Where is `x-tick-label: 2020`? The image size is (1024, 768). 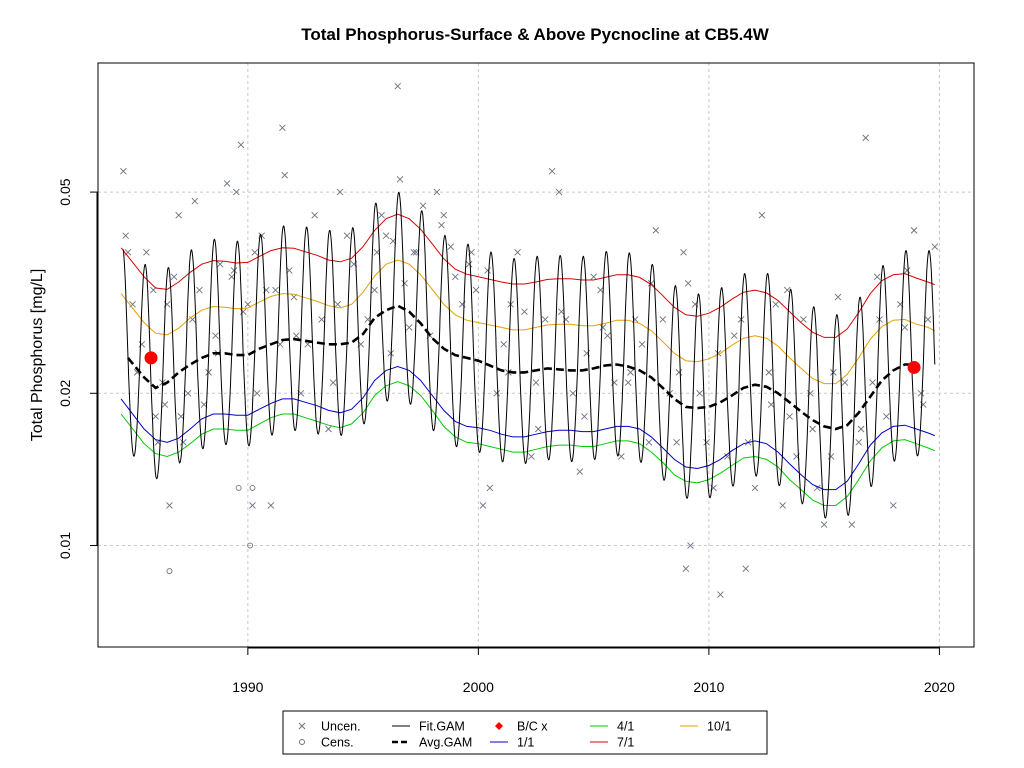
x-tick-label: 2020 is located at coordinates (939, 687).